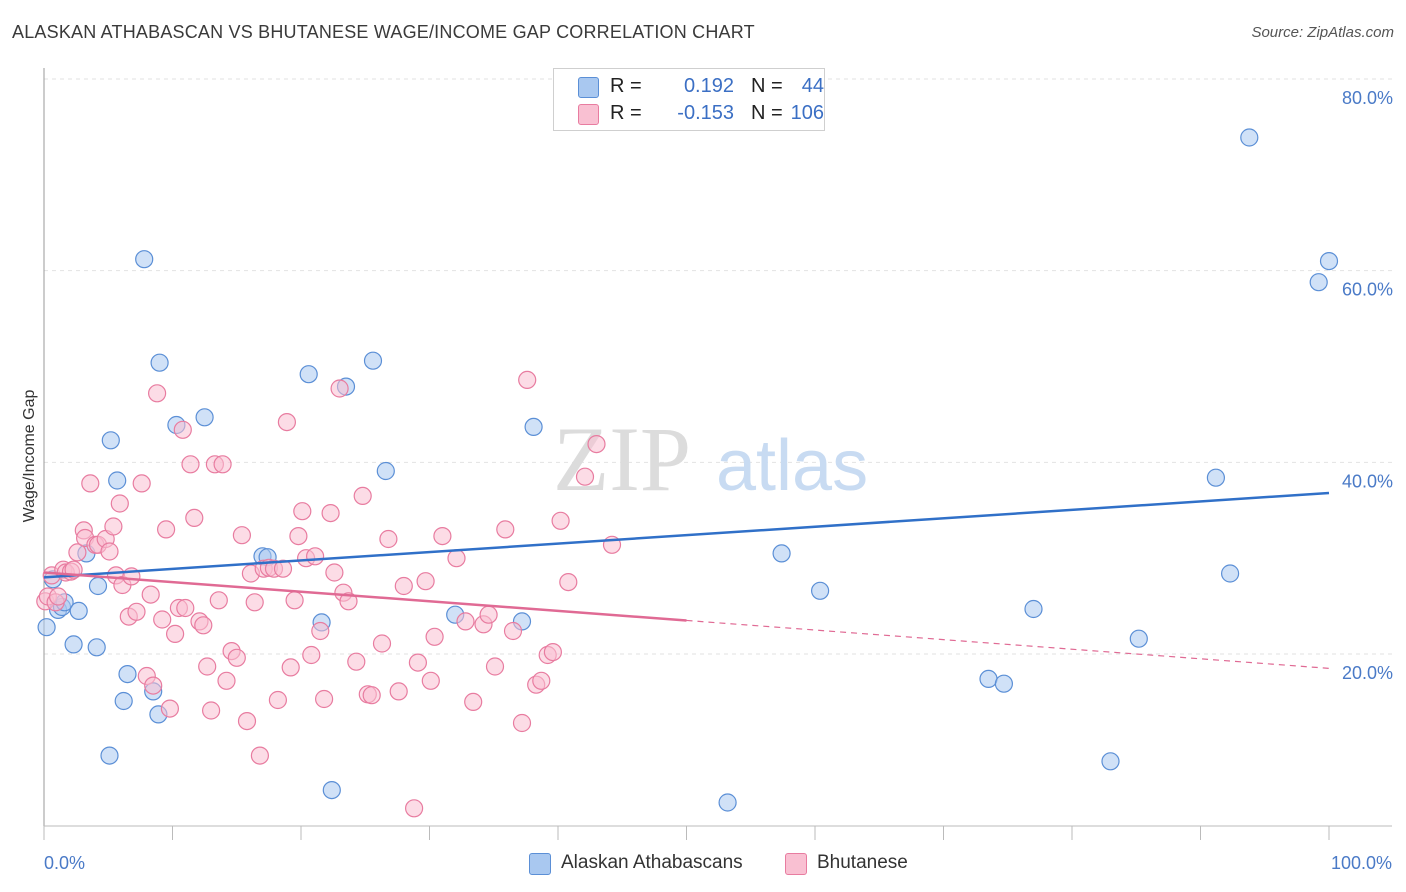 Image resolution: width=1406 pixels, height=892 pixels. Describe the element at coordinates (64, 863) in the screenshot. I see `x-tick-label-min: 0.0%` at that location.